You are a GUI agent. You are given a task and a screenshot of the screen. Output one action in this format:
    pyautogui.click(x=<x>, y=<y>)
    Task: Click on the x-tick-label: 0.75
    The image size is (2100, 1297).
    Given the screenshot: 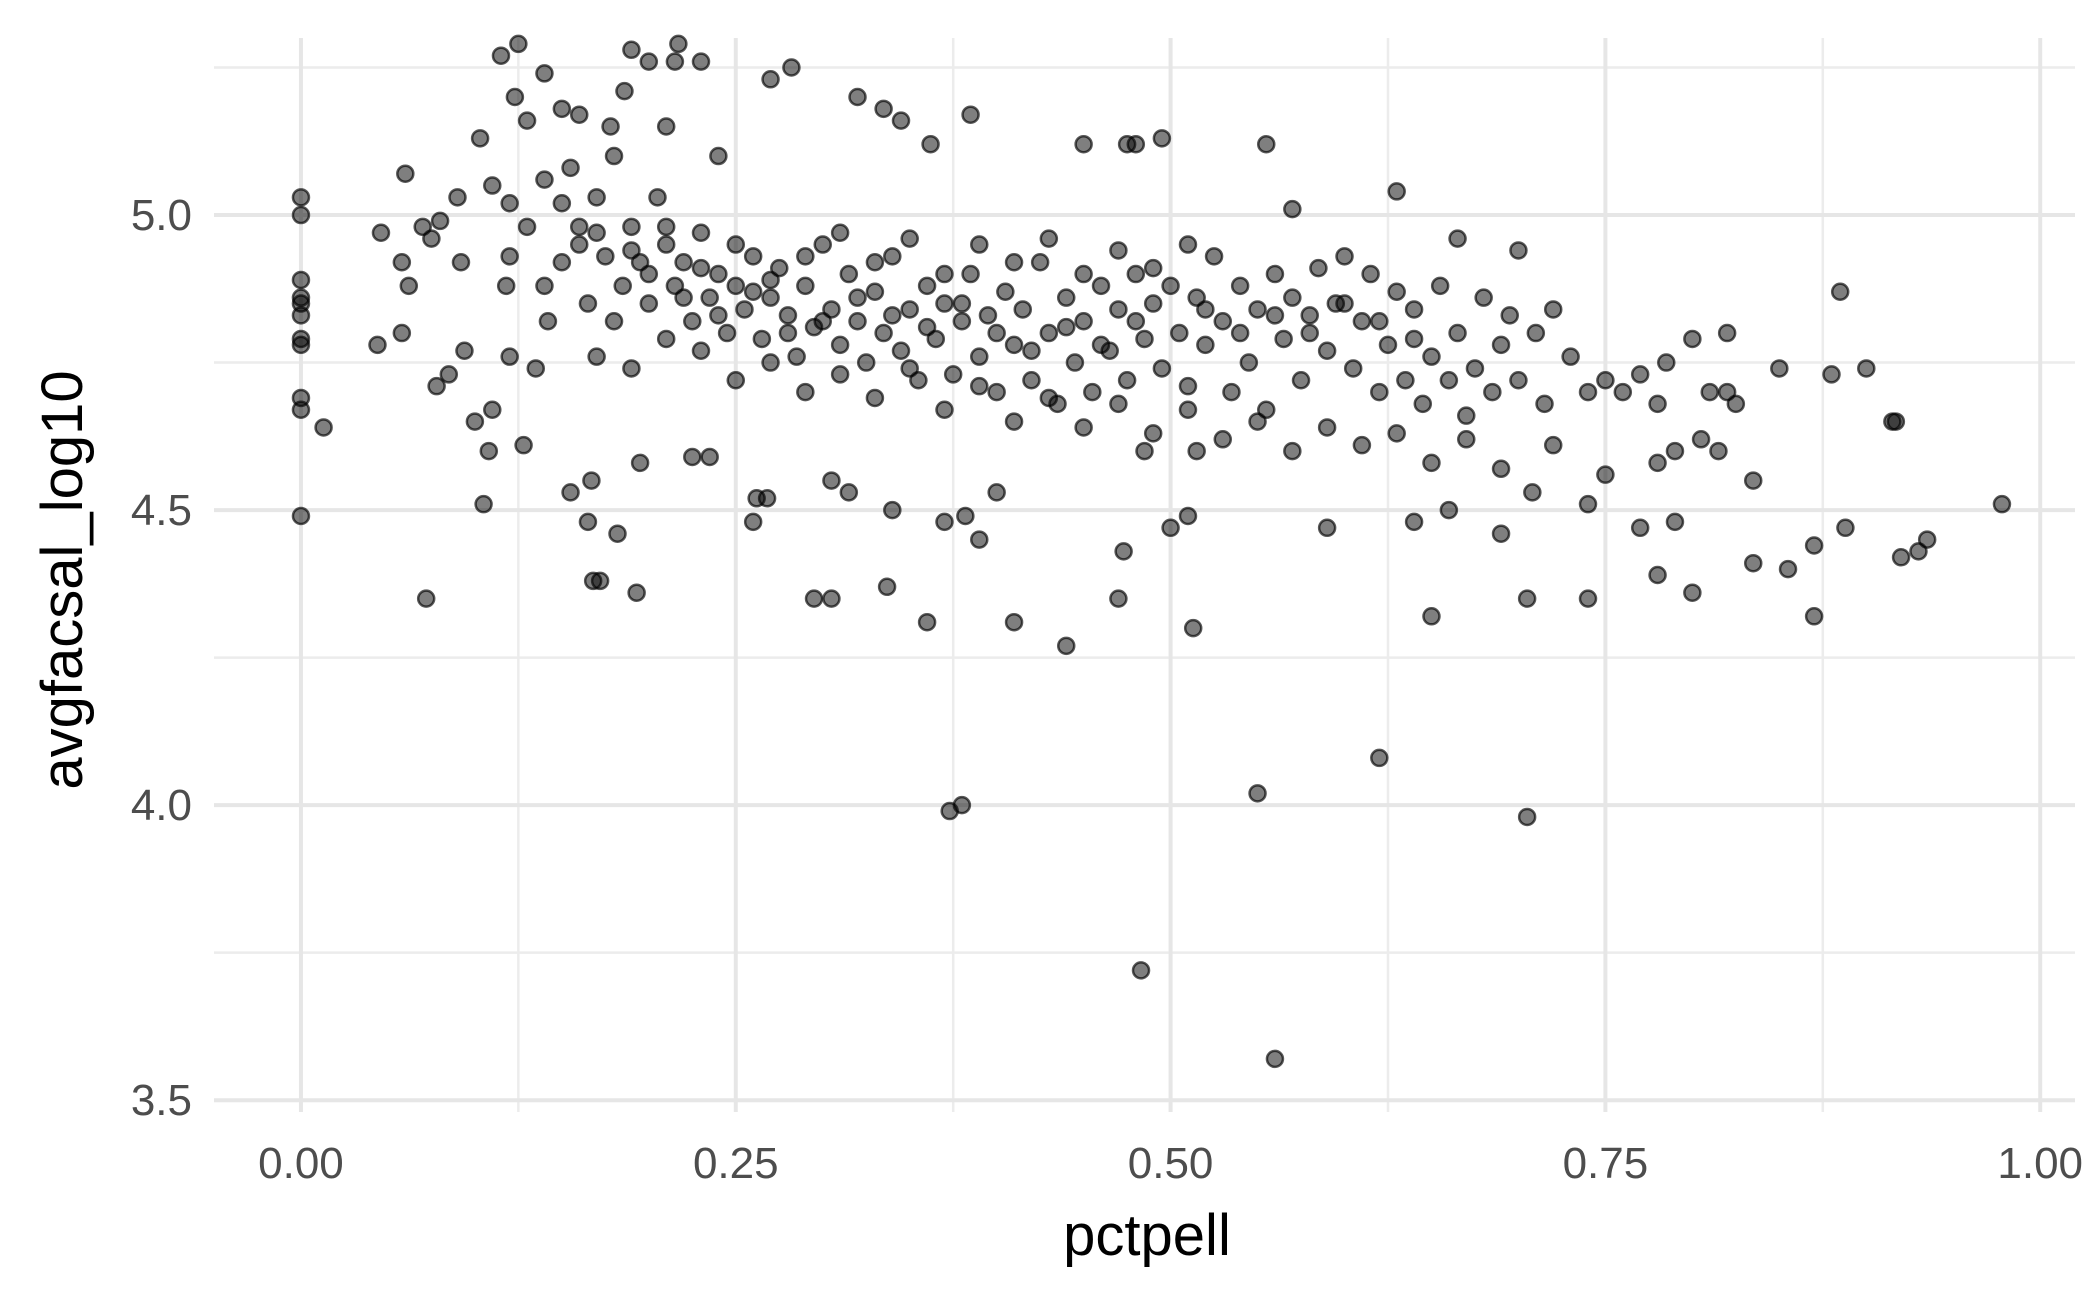 What is the action you would take?
    pyautogui.click(x=1606, y=1163)
    